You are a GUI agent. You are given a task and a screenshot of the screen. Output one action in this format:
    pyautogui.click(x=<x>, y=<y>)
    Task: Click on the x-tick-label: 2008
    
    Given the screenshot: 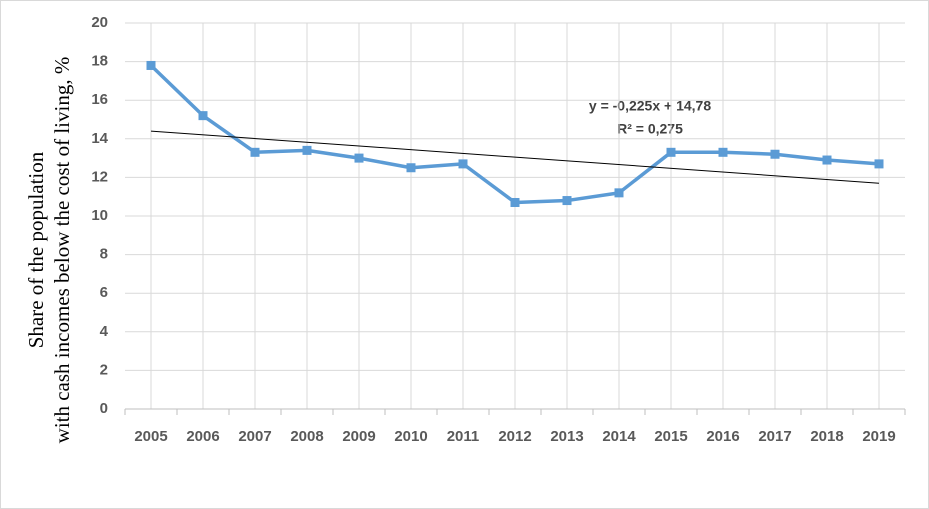 What is the action you would take?
    pyautogui.click(x=306, y=436)
    